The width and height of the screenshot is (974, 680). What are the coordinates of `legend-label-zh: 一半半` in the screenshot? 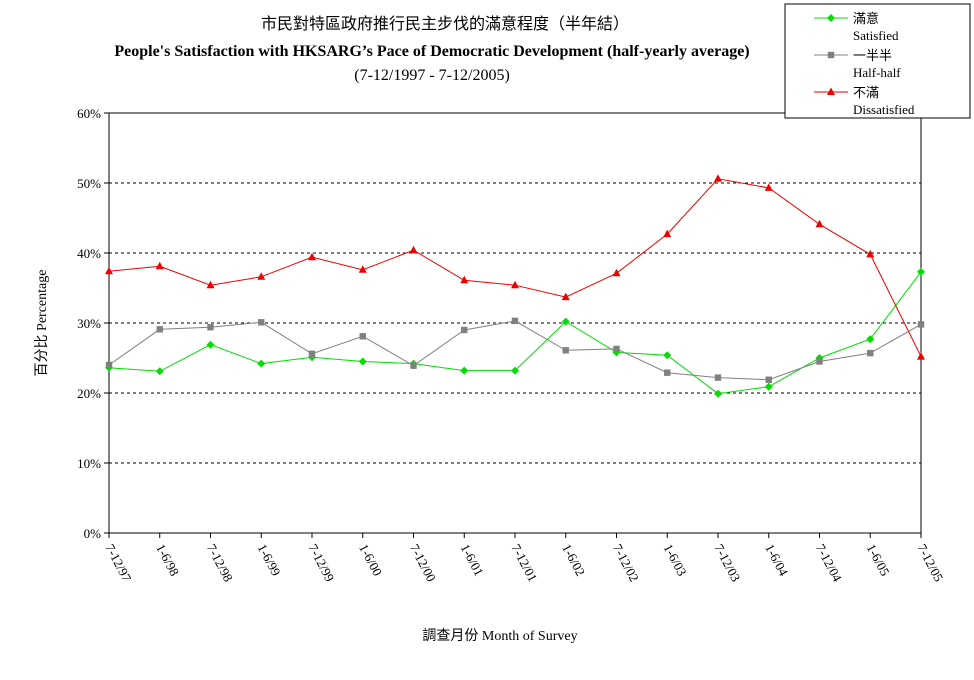 It's located at (872, 55).